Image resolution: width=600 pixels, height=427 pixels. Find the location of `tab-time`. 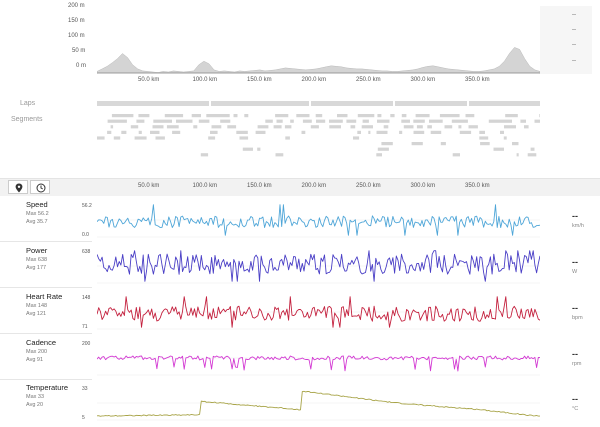

tab-time is located at coordinates (40, 187).